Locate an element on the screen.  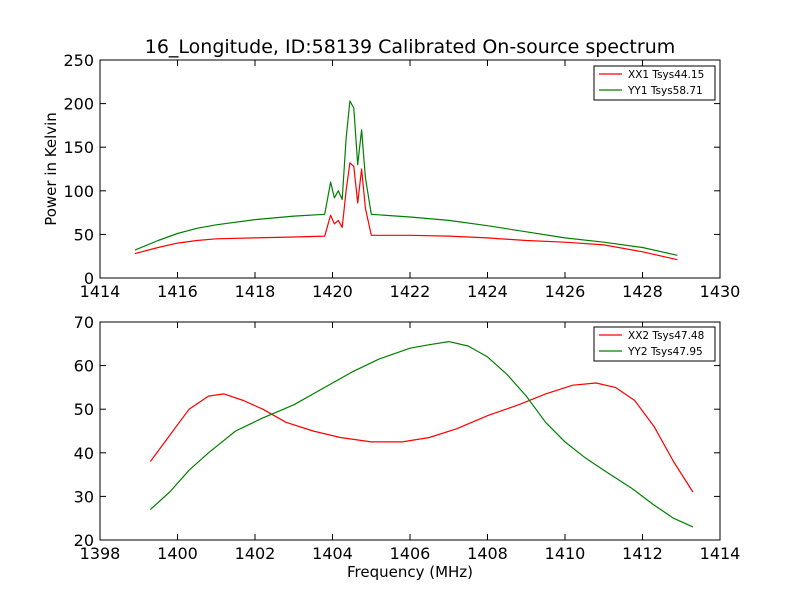
top-y-tick-label: 50 is located at coordinates (84, 234).